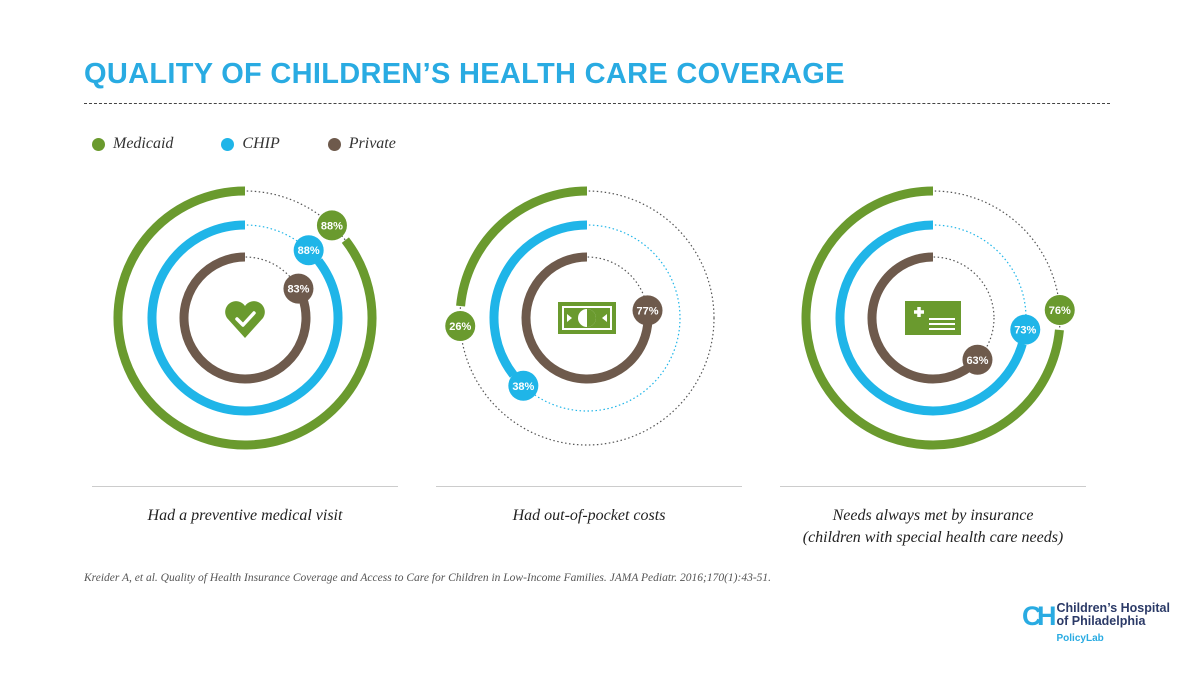  I want to click on caption-preventive-visit: Had a preventive medical visit, so click(245, 515).